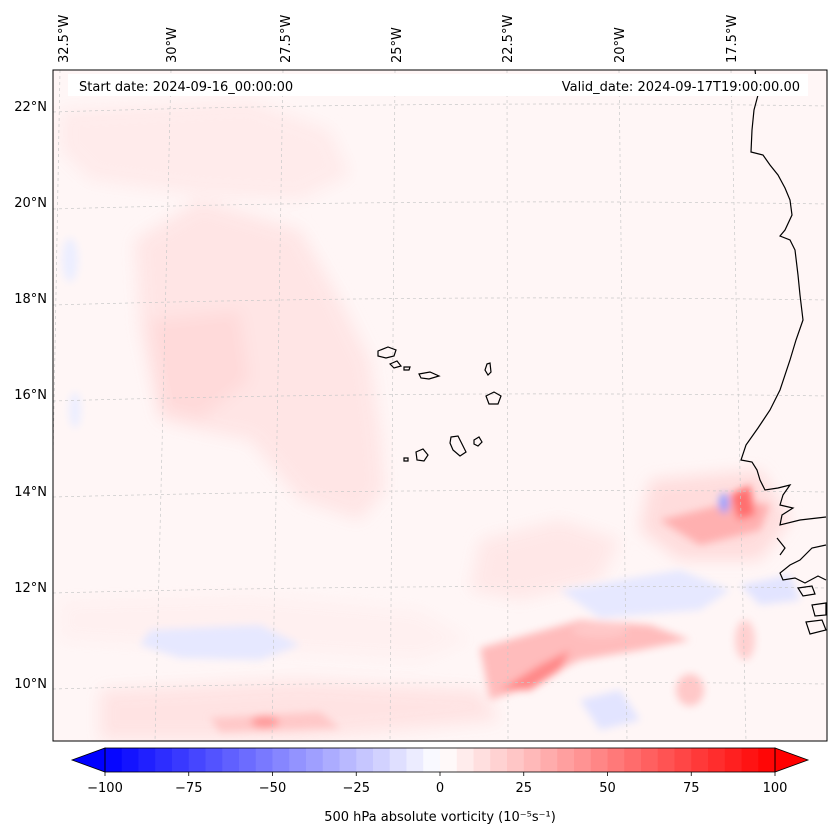 This screenshot has width=837, height=839. Describe the element at coordinates (422, 455) in the screenshot. I see `island-fogo` at that location.